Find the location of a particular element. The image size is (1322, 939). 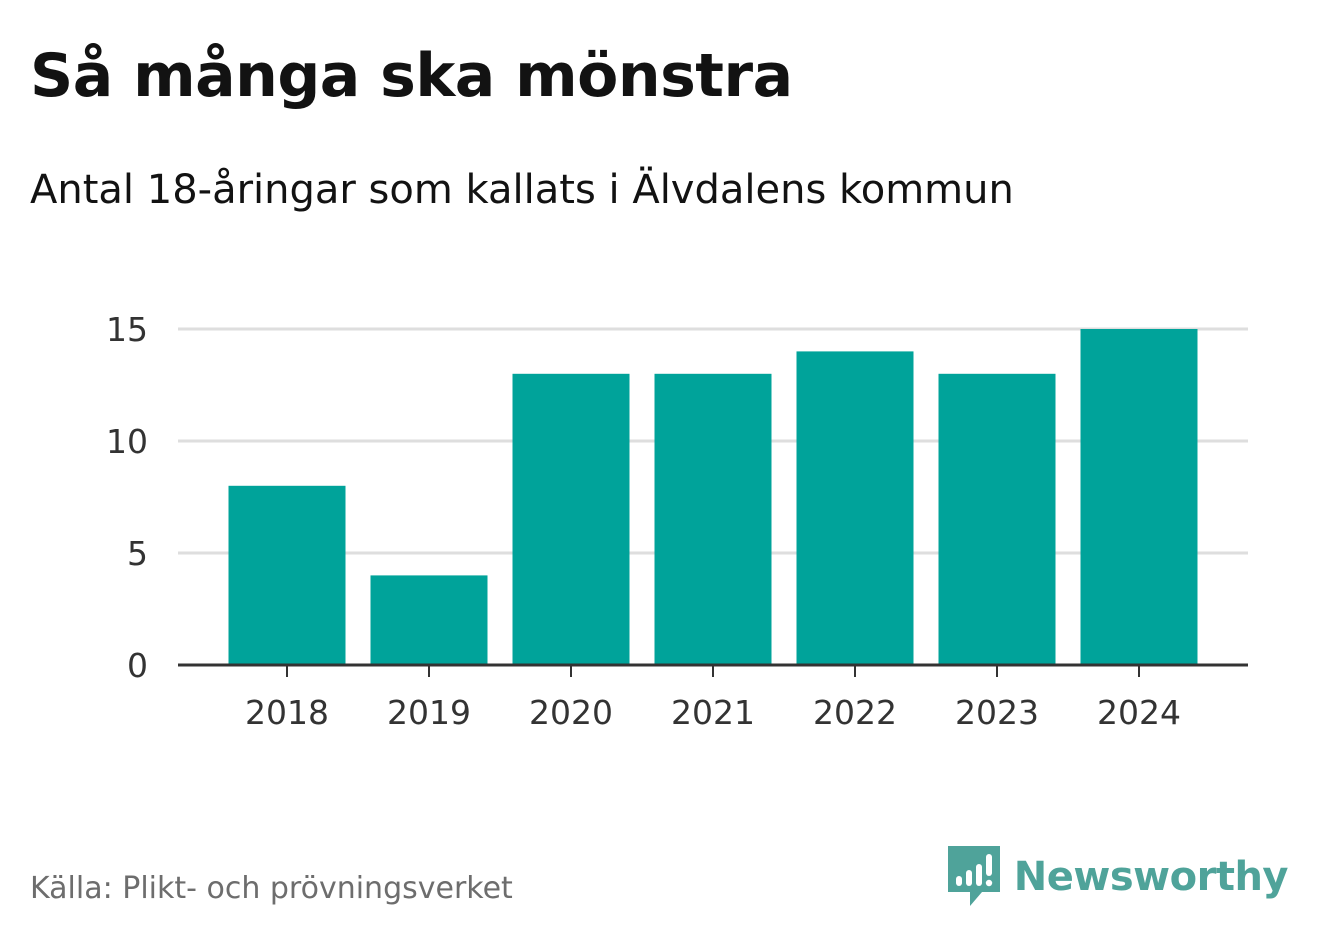

y-tick-label: 15 is located at coordinates (127, 329).